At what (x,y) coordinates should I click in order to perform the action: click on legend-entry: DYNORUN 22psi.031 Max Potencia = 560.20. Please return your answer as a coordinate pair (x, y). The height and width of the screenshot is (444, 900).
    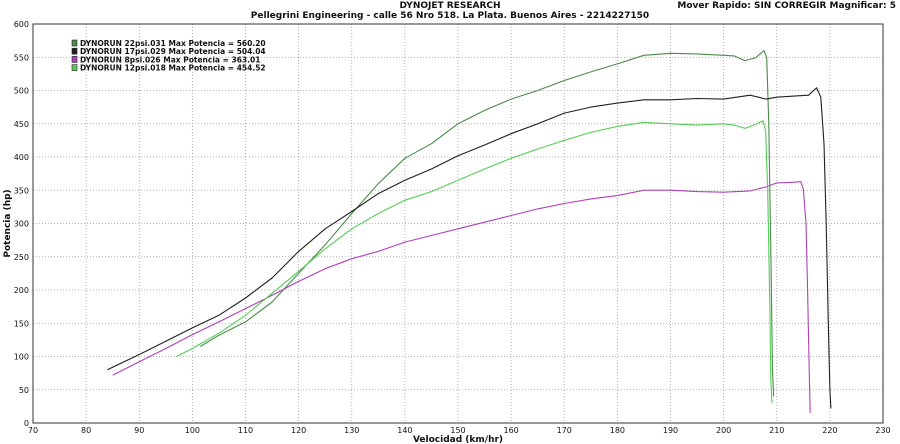
    Looking at the image, I should click on (173, 43).